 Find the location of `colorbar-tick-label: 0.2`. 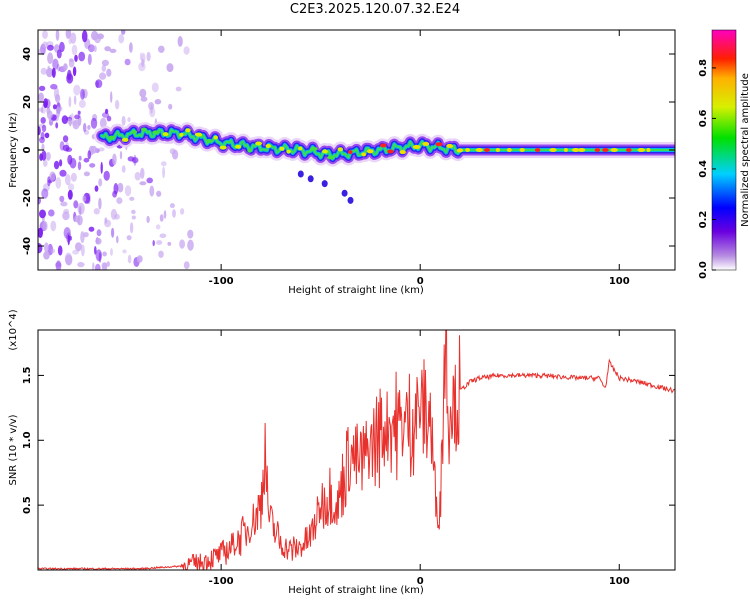

colorbar-tick-label: 0.2 is located at coordinates (703, 220).